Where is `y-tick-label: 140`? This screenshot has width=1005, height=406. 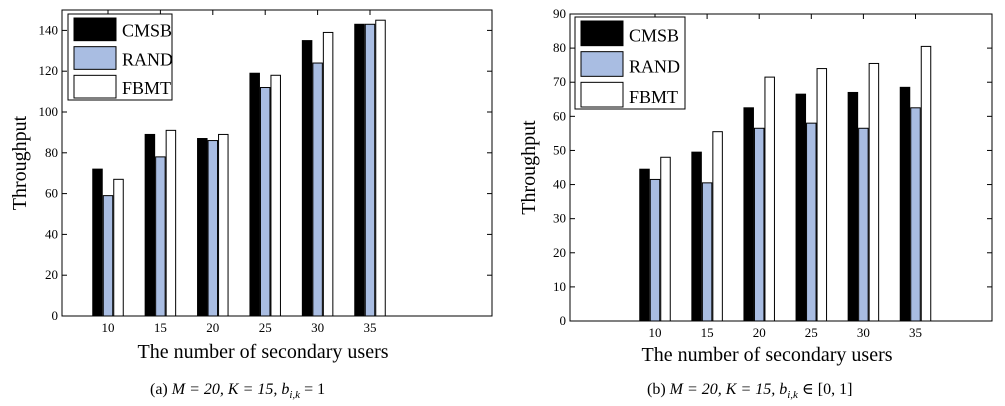
y-tick-label: 140 is located at coordinates (49, 29).